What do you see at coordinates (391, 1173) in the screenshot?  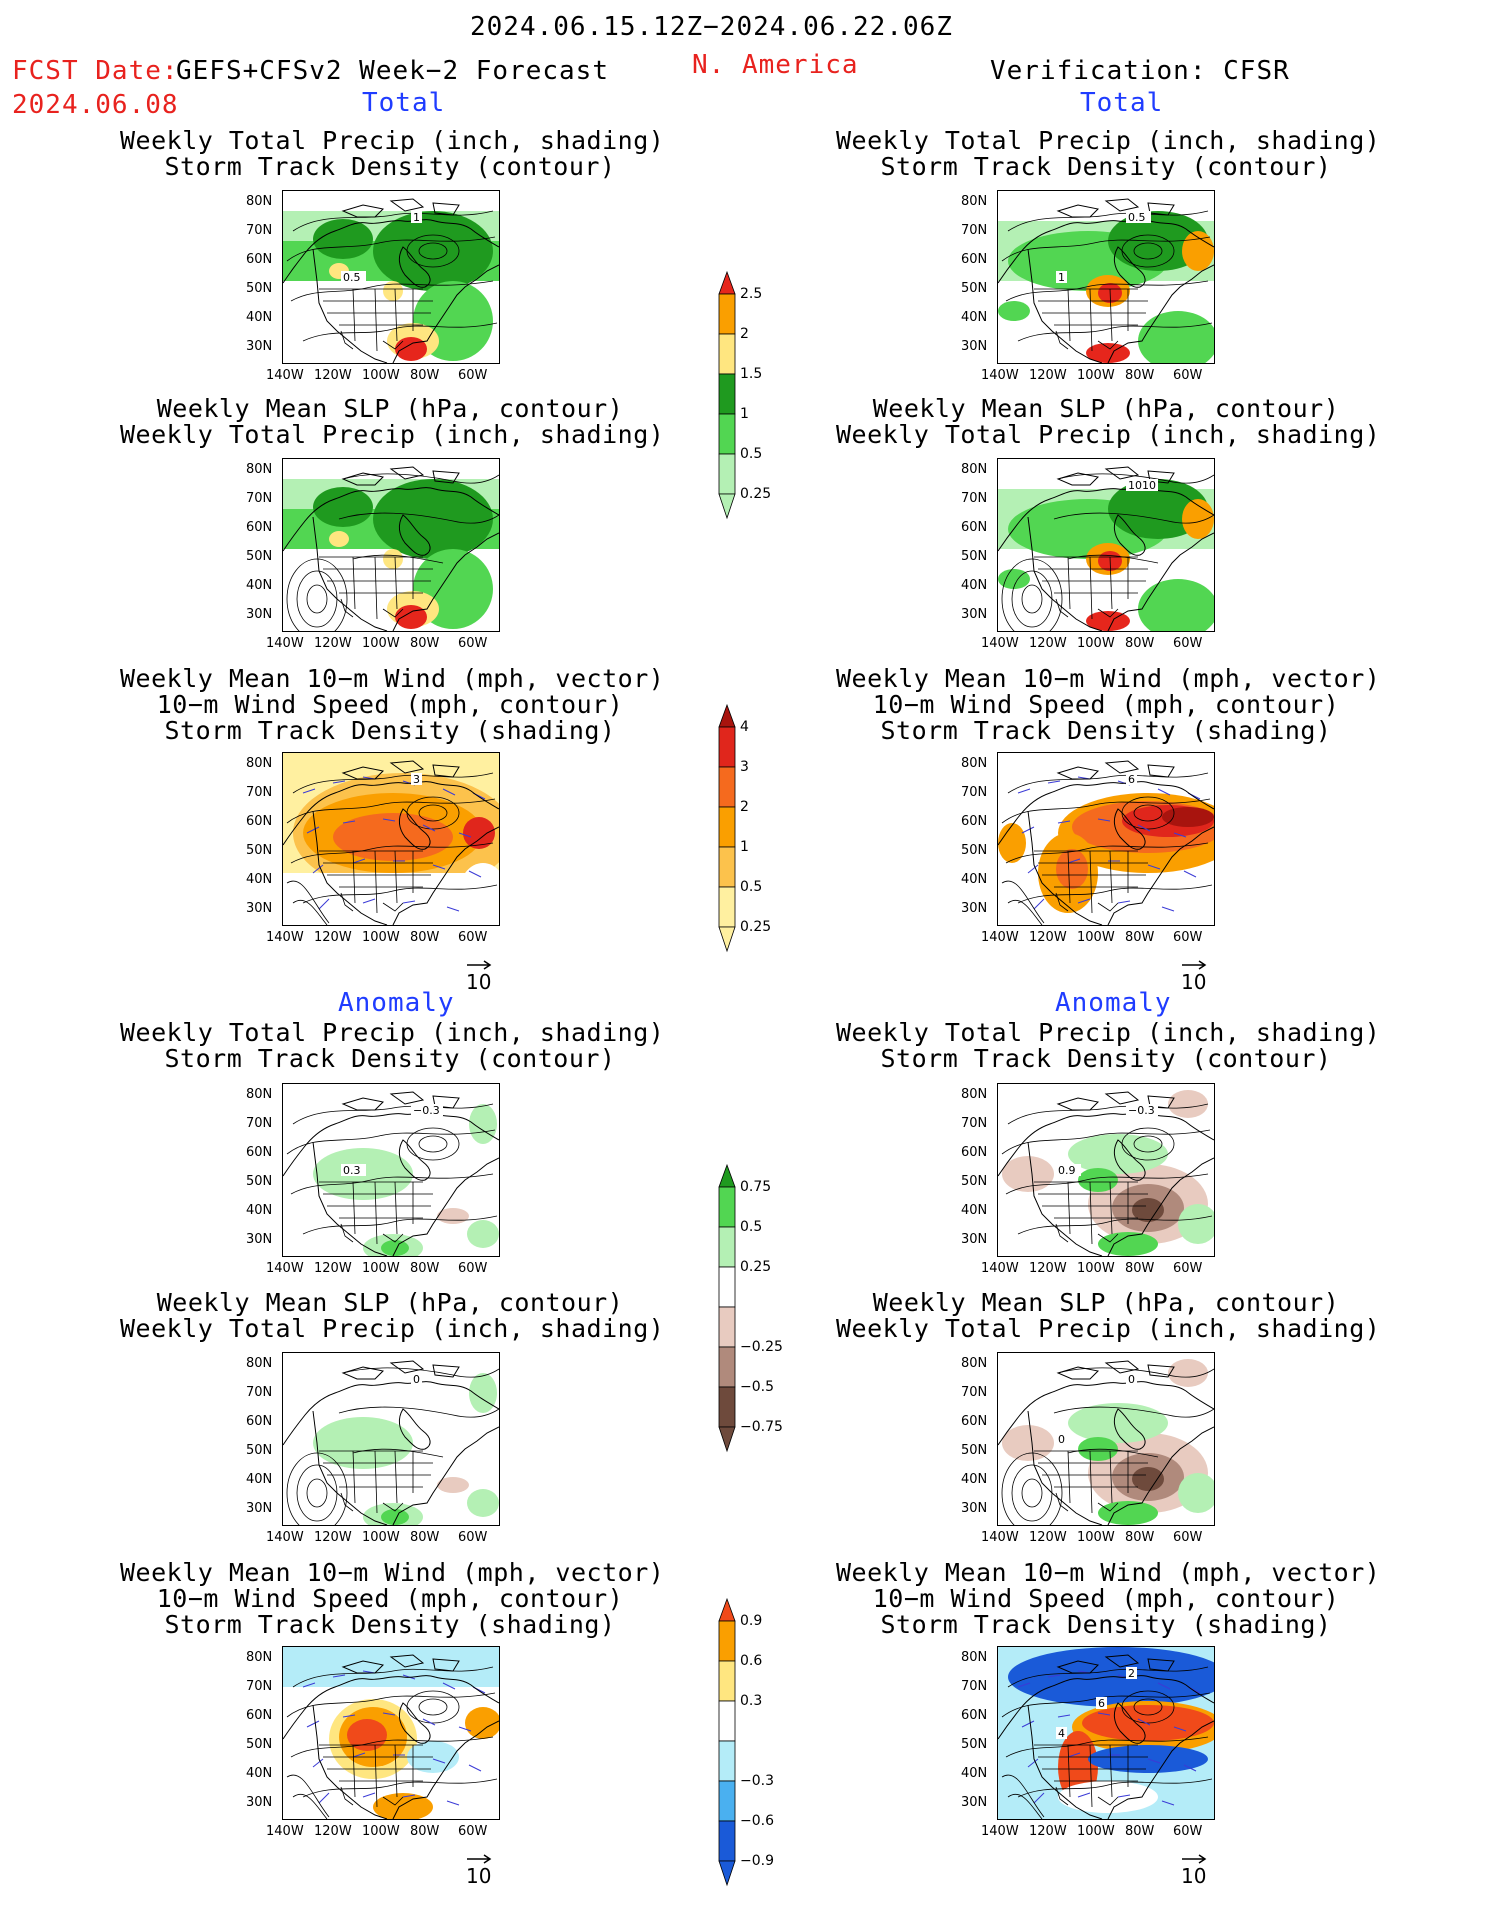 I see `fc-anom-precip-map-svg: −0.3 0.3` at bounding box center [391, 1173].